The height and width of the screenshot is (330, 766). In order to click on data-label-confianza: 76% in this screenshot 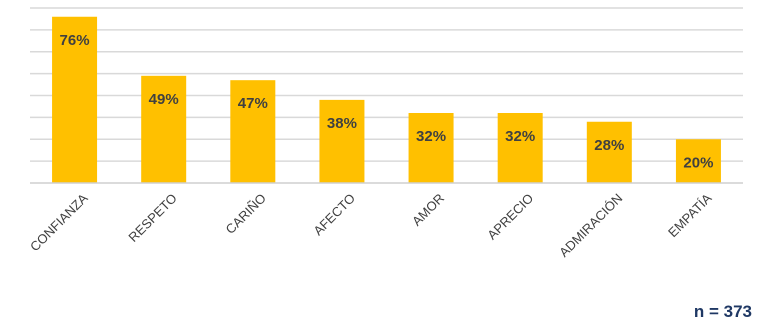, I will do `click(75, 40)`.